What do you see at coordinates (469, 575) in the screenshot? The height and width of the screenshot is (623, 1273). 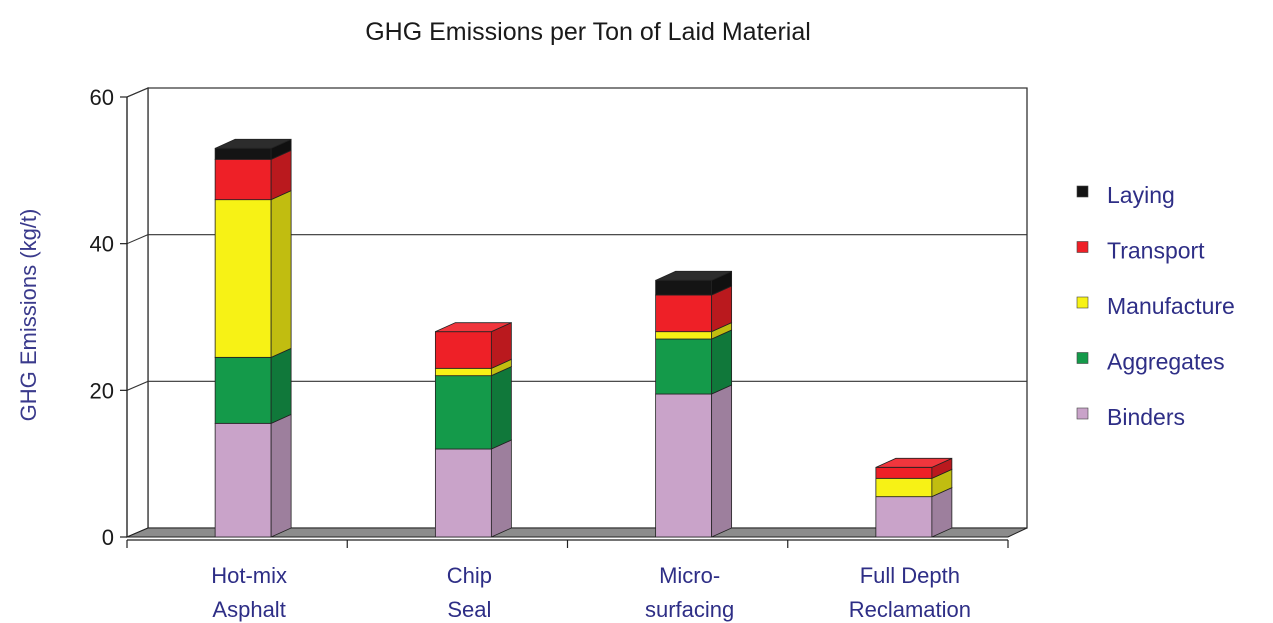 I see `x-category-label: Chip` at bounding box center [469, 575].